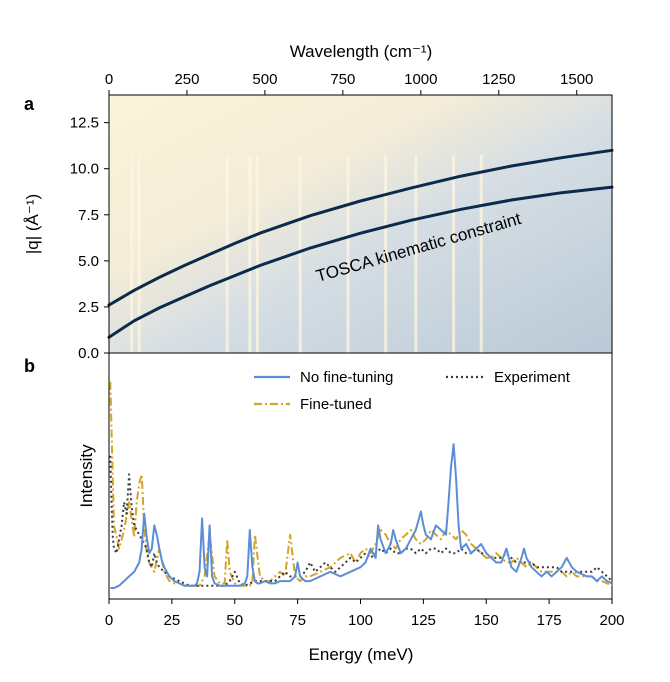  I want to click on top-x-tick-label: 1500, so click(576, 79).